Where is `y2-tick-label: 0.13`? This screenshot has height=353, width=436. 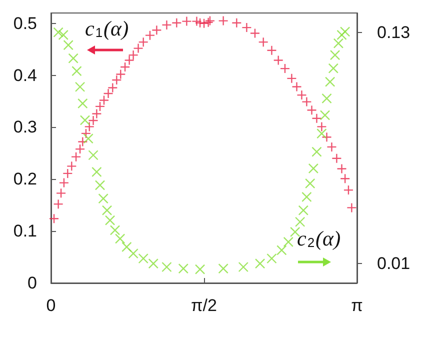 y2-tick-label: 0.13 is located at coordinates (393, 32).